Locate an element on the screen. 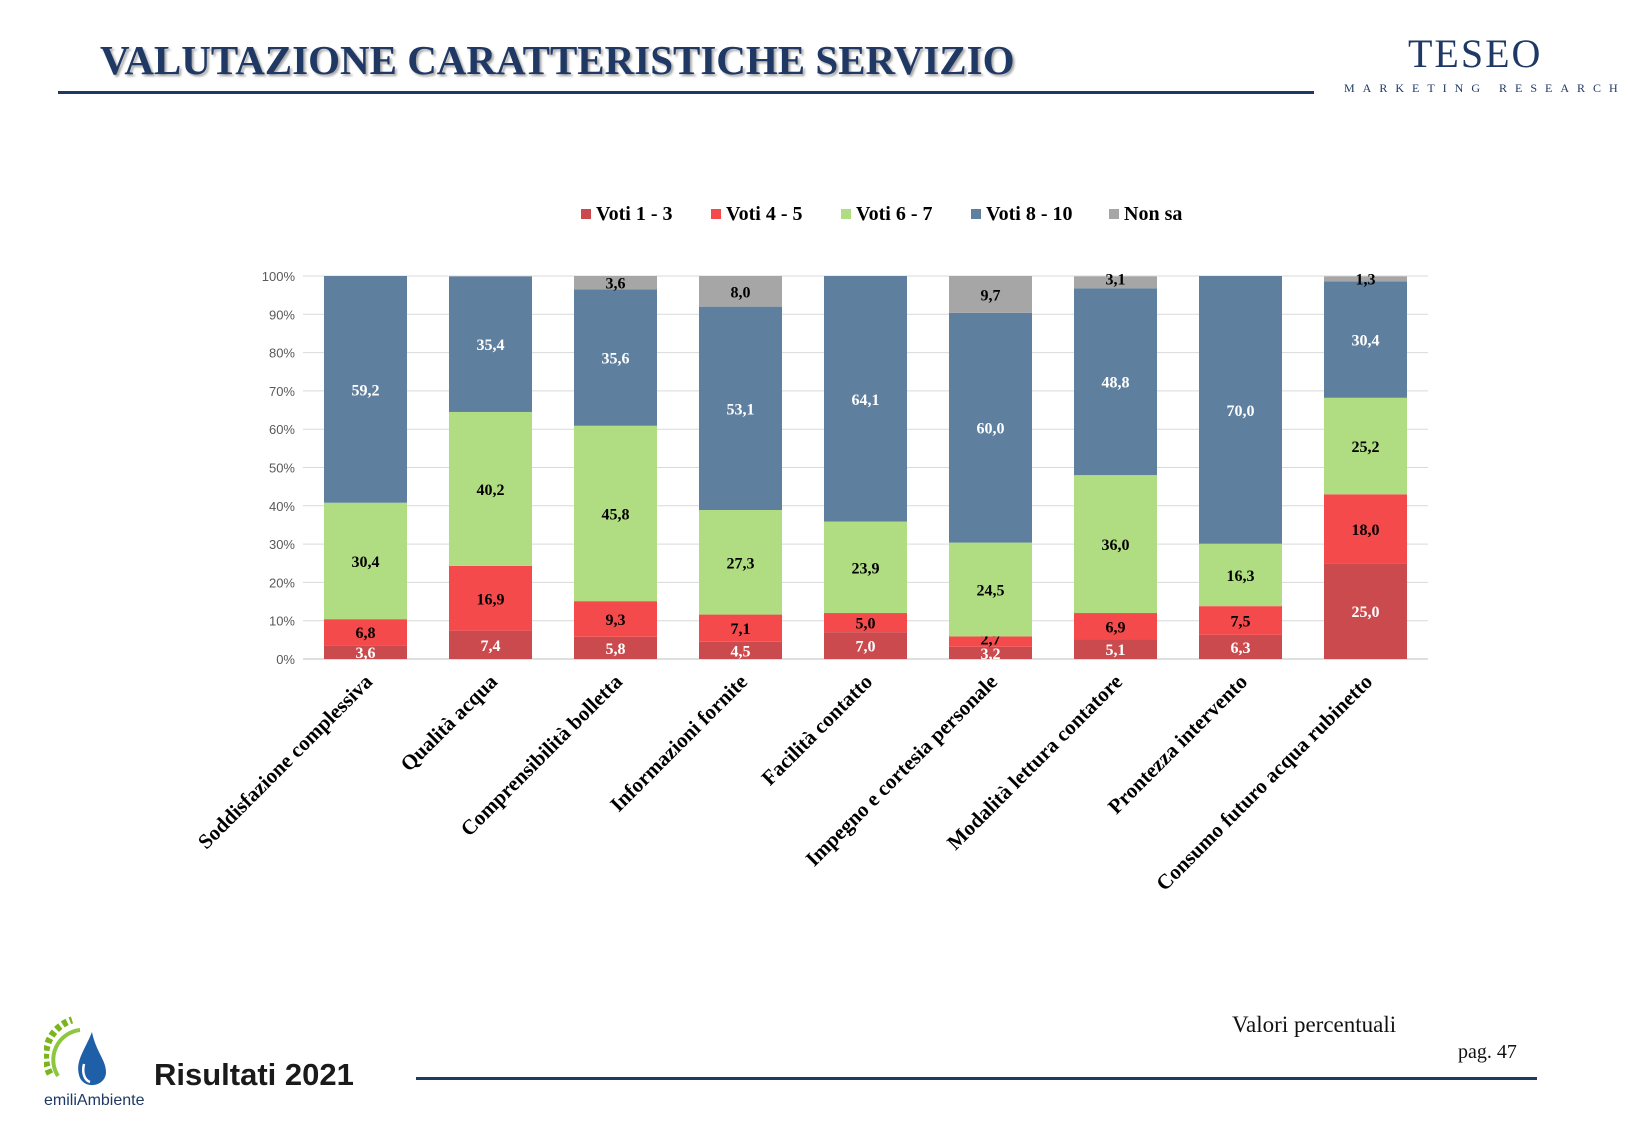 The image size is (1625, 1125). data-label: 23,9 is located at coordinates (866, 568).